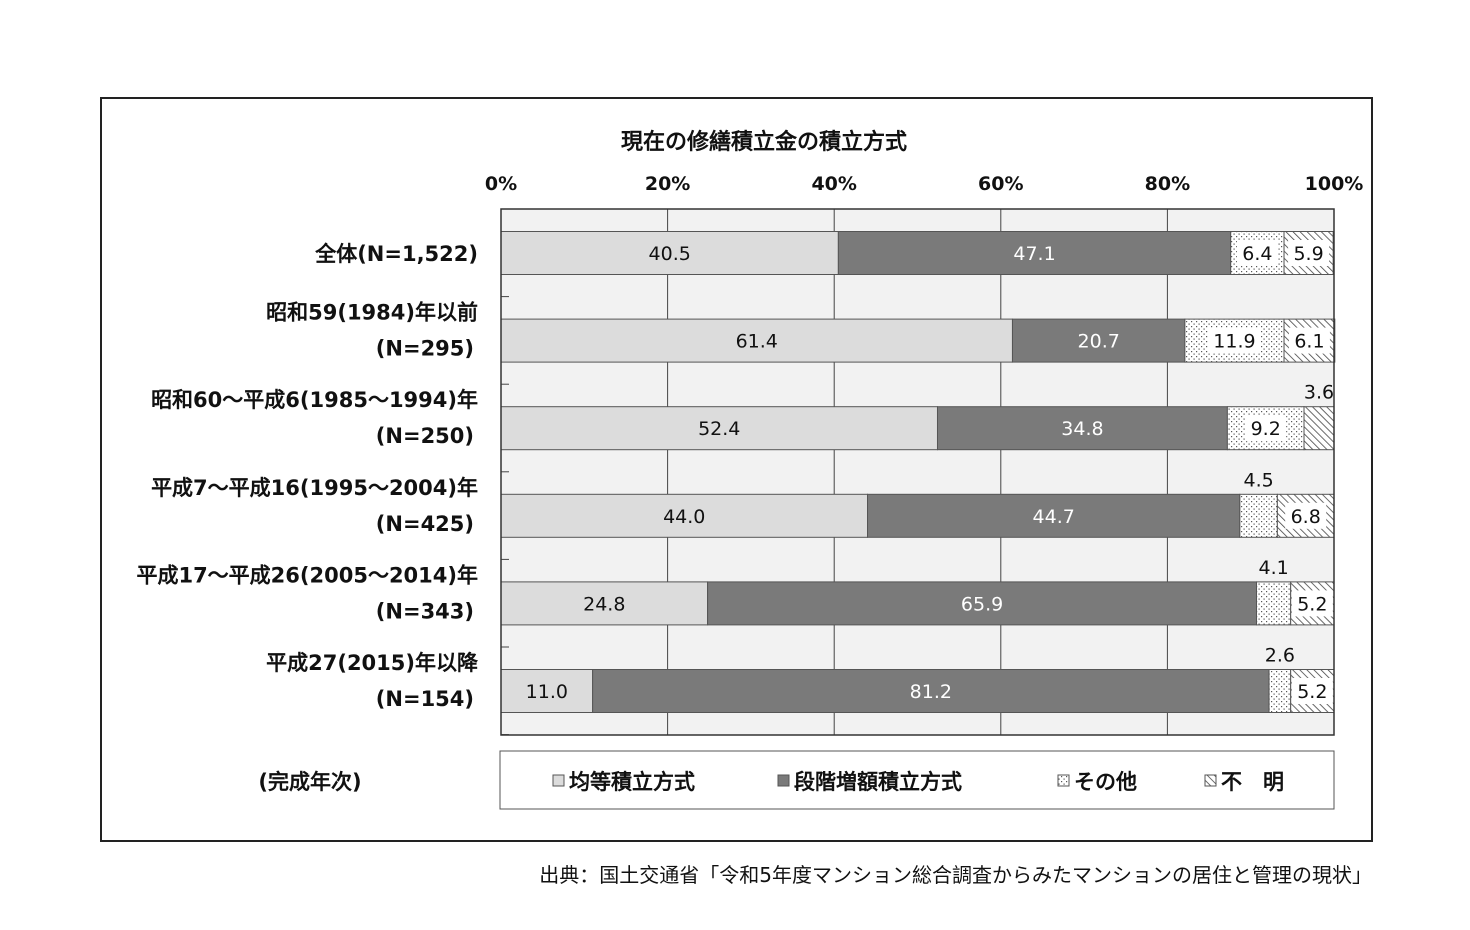 The image size is (1470, 930). What do you see at coordinates (1273, 568) in the screenshot?
I see `data-label: 4.1` at bounding box center [1273, 568].